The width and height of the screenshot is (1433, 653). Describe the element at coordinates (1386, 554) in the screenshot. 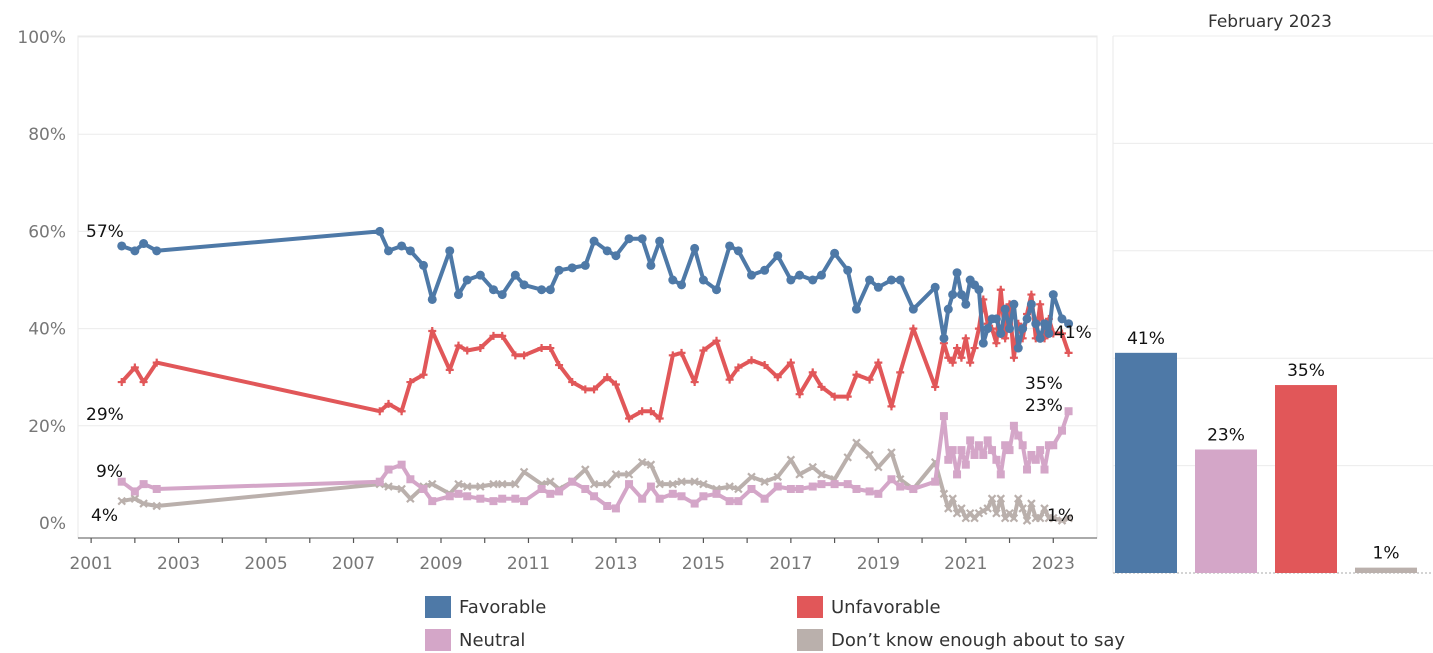

I see `bar-label-dont_know: 1%` at that location.